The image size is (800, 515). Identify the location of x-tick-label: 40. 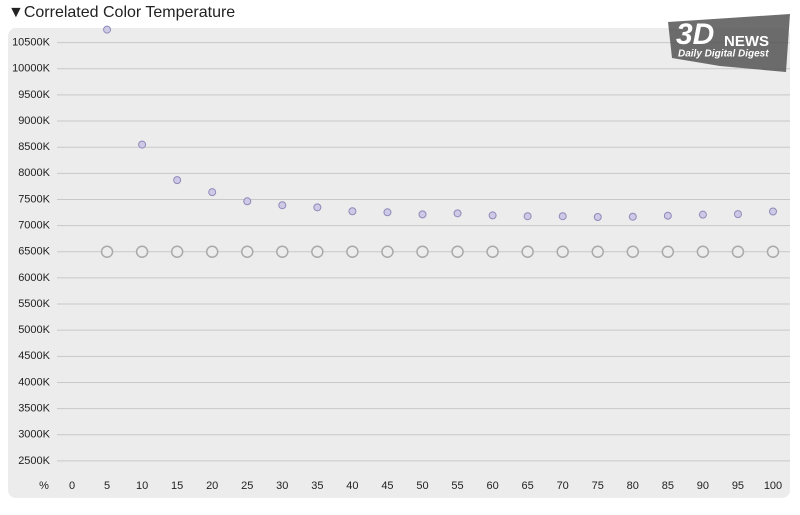
(352, 486).